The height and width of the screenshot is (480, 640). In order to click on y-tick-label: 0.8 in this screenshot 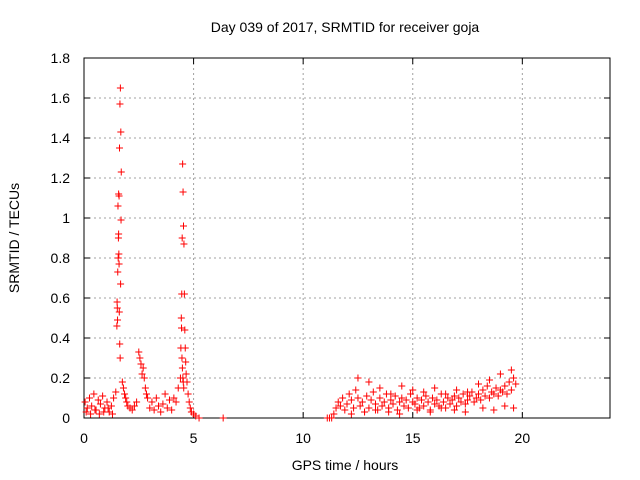, I will do `click(61, 258)`.